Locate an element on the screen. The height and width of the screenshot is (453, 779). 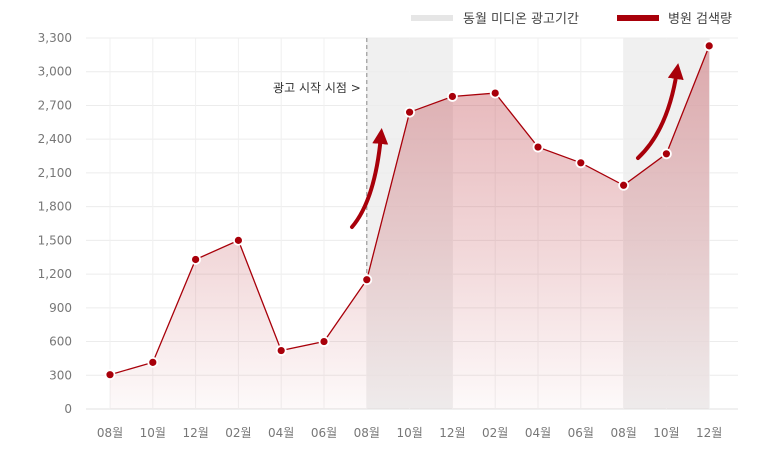
y-tick-label: 3,000 is located at coordinates (55, 72).